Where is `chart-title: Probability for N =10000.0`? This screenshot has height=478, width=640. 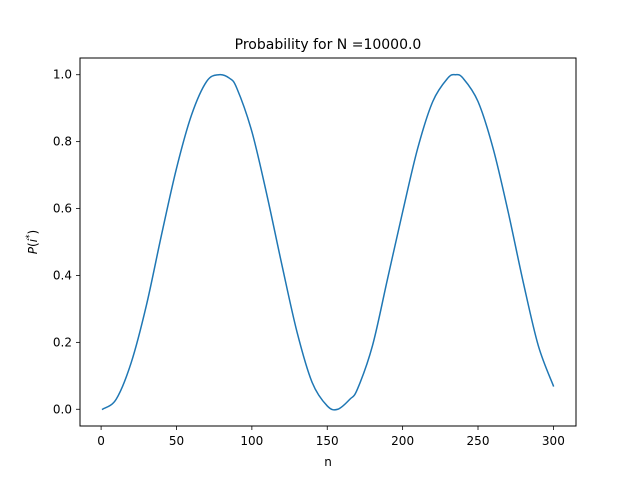 chart-title: Probability for N =10000.0 is located at coordinates (328, 45).